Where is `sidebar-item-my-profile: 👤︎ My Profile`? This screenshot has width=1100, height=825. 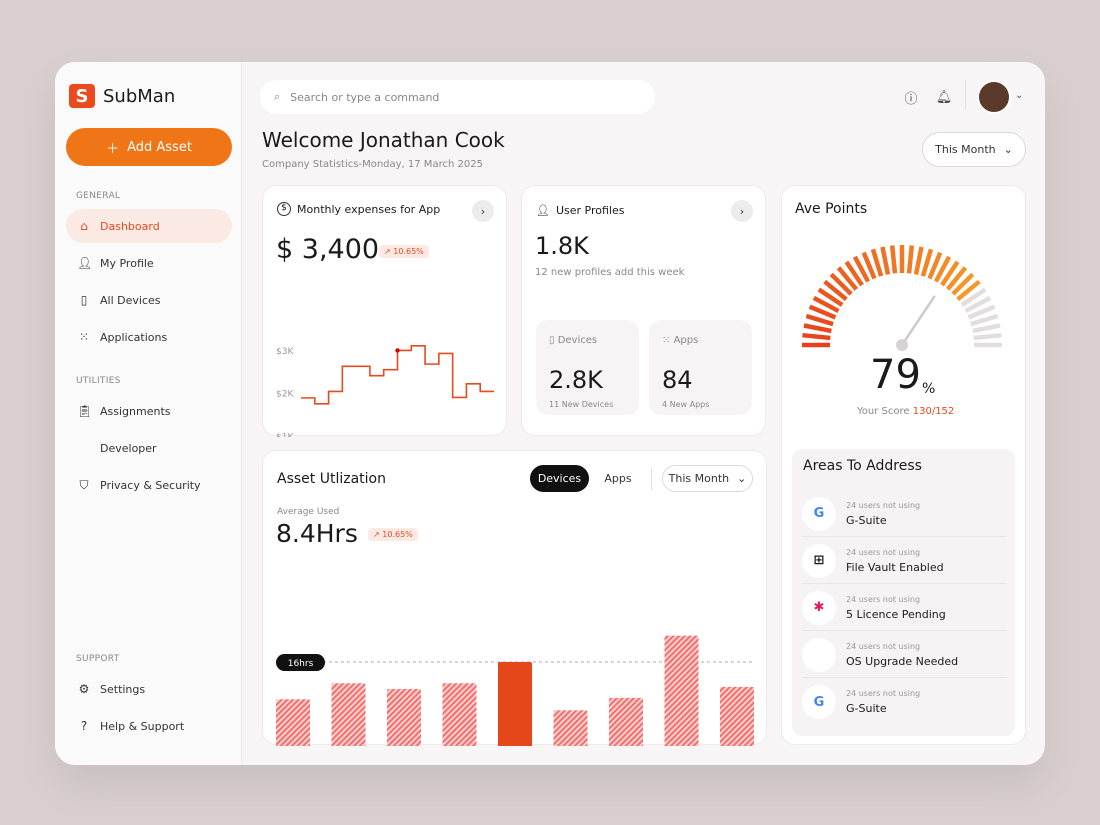 sidebar-item-my-profile: 👤︎ My Profile is located at coordinates (149, 263).